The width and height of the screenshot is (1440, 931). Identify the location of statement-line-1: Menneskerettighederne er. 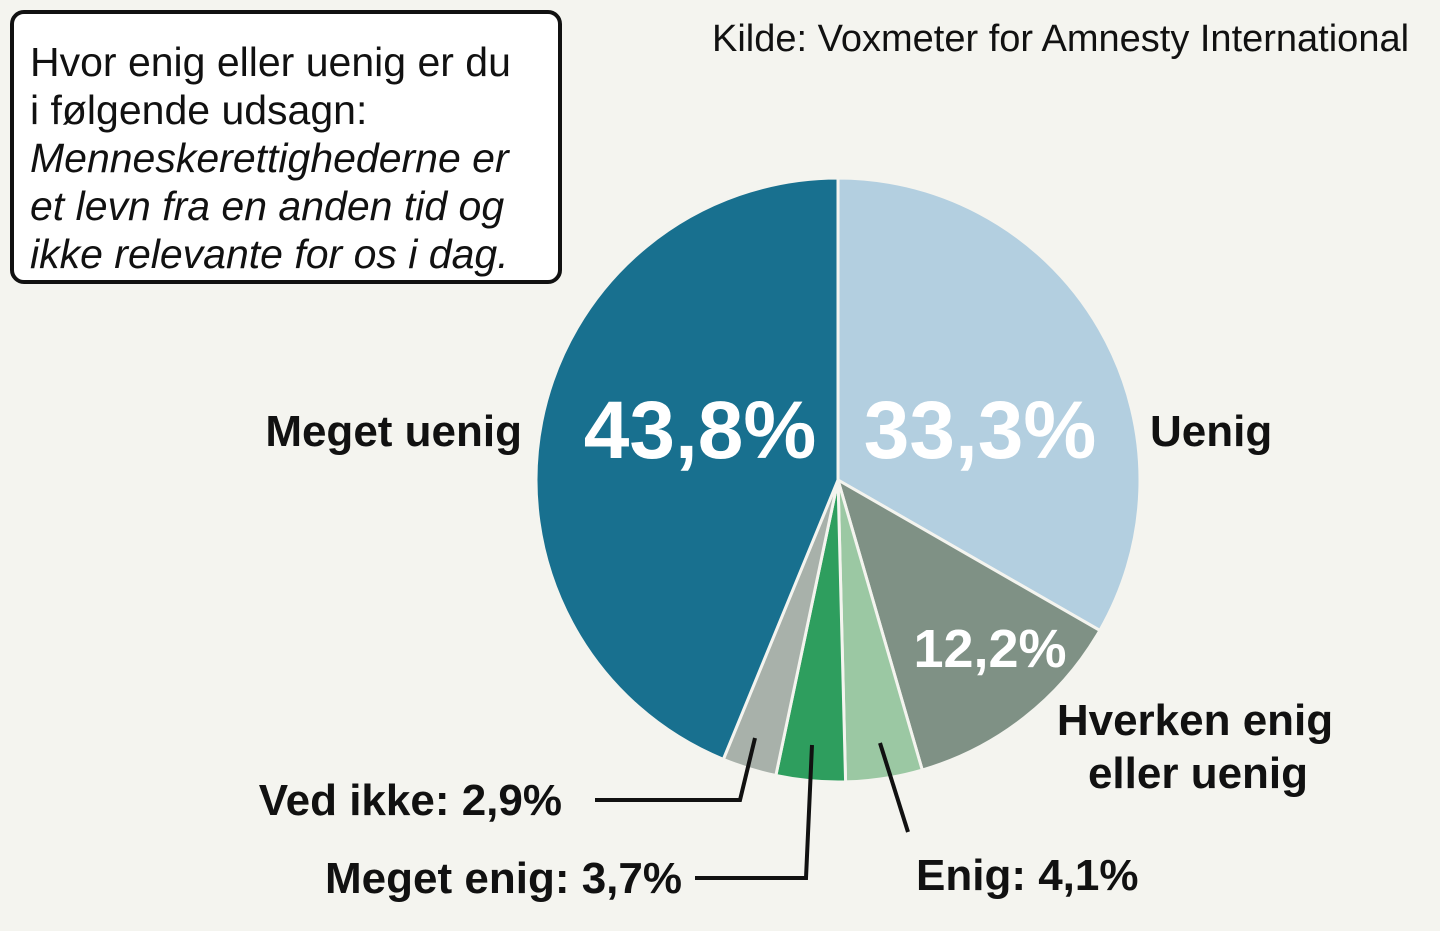
(269, 158).